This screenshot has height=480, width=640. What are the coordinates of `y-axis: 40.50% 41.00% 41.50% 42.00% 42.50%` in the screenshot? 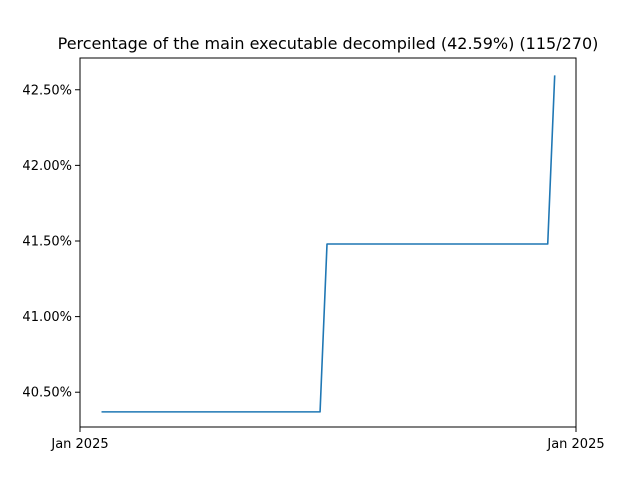 It's located at (51, 242).